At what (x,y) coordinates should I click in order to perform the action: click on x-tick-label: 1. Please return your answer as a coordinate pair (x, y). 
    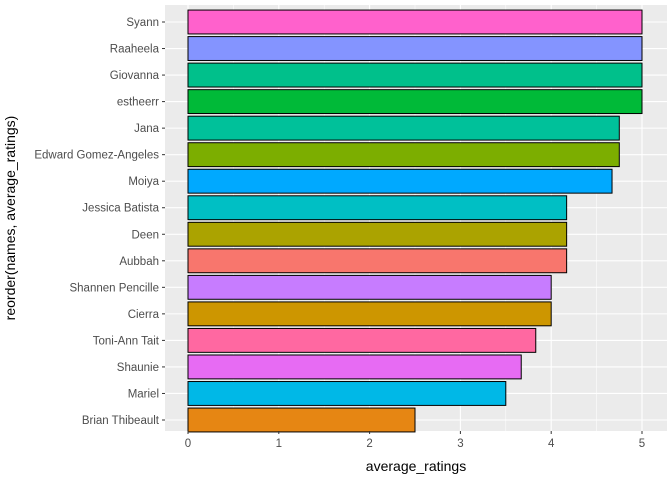
    Looking at the image, I should click on (279, 444).